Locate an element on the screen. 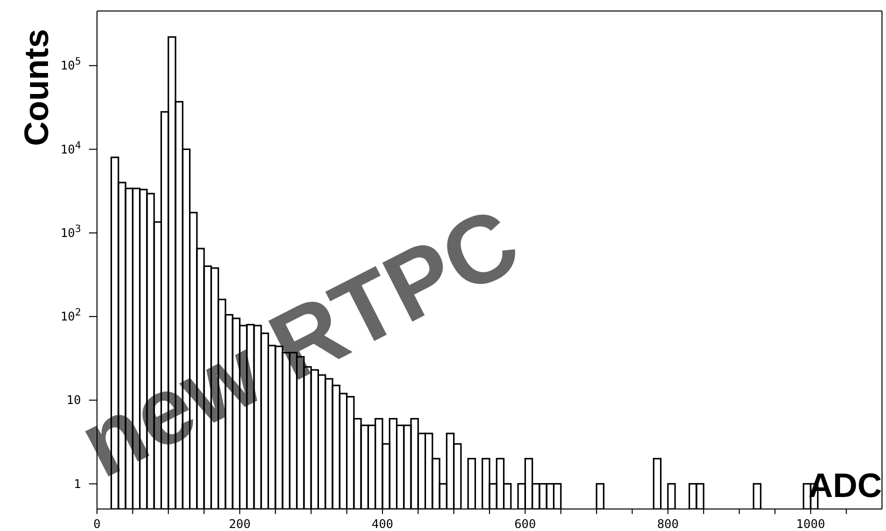 This screenshot has width=886, height=531. x-tick-label: 800 is located at coordinates (668, 524).